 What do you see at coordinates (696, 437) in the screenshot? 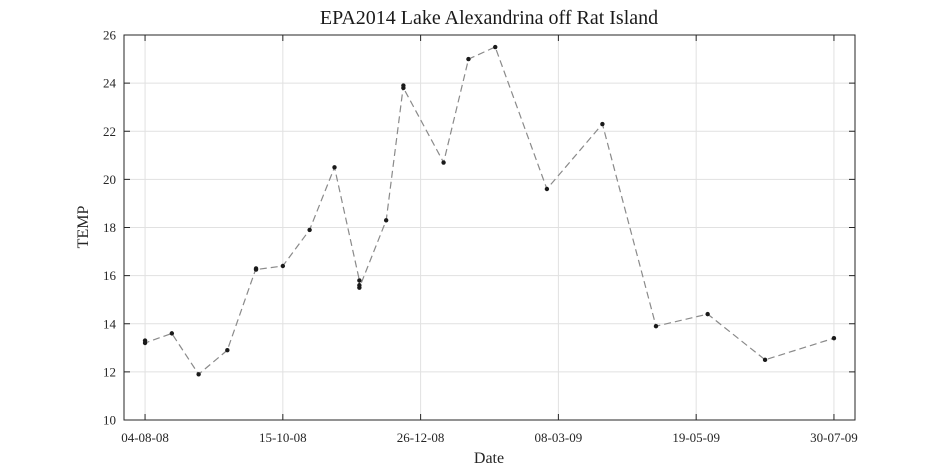
I see `x-tick-label: 19-05-09` at bounding box center [696, 437].